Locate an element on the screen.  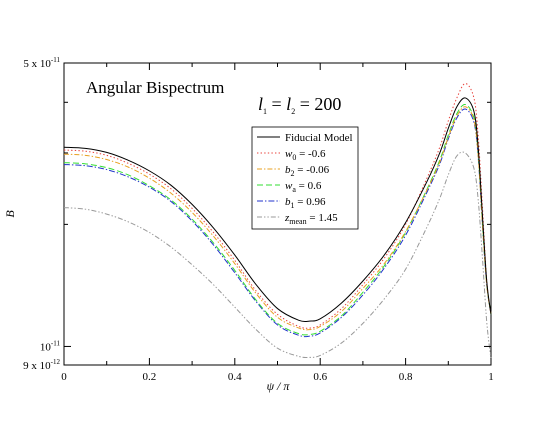
y-axis-label: B is located at coordinates (10, 214).